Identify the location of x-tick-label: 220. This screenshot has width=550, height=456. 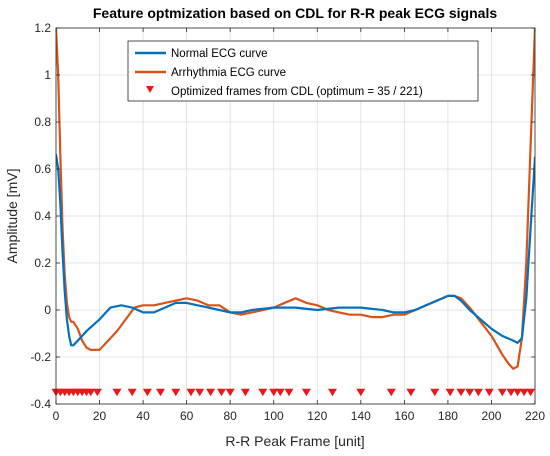
(535, 416).